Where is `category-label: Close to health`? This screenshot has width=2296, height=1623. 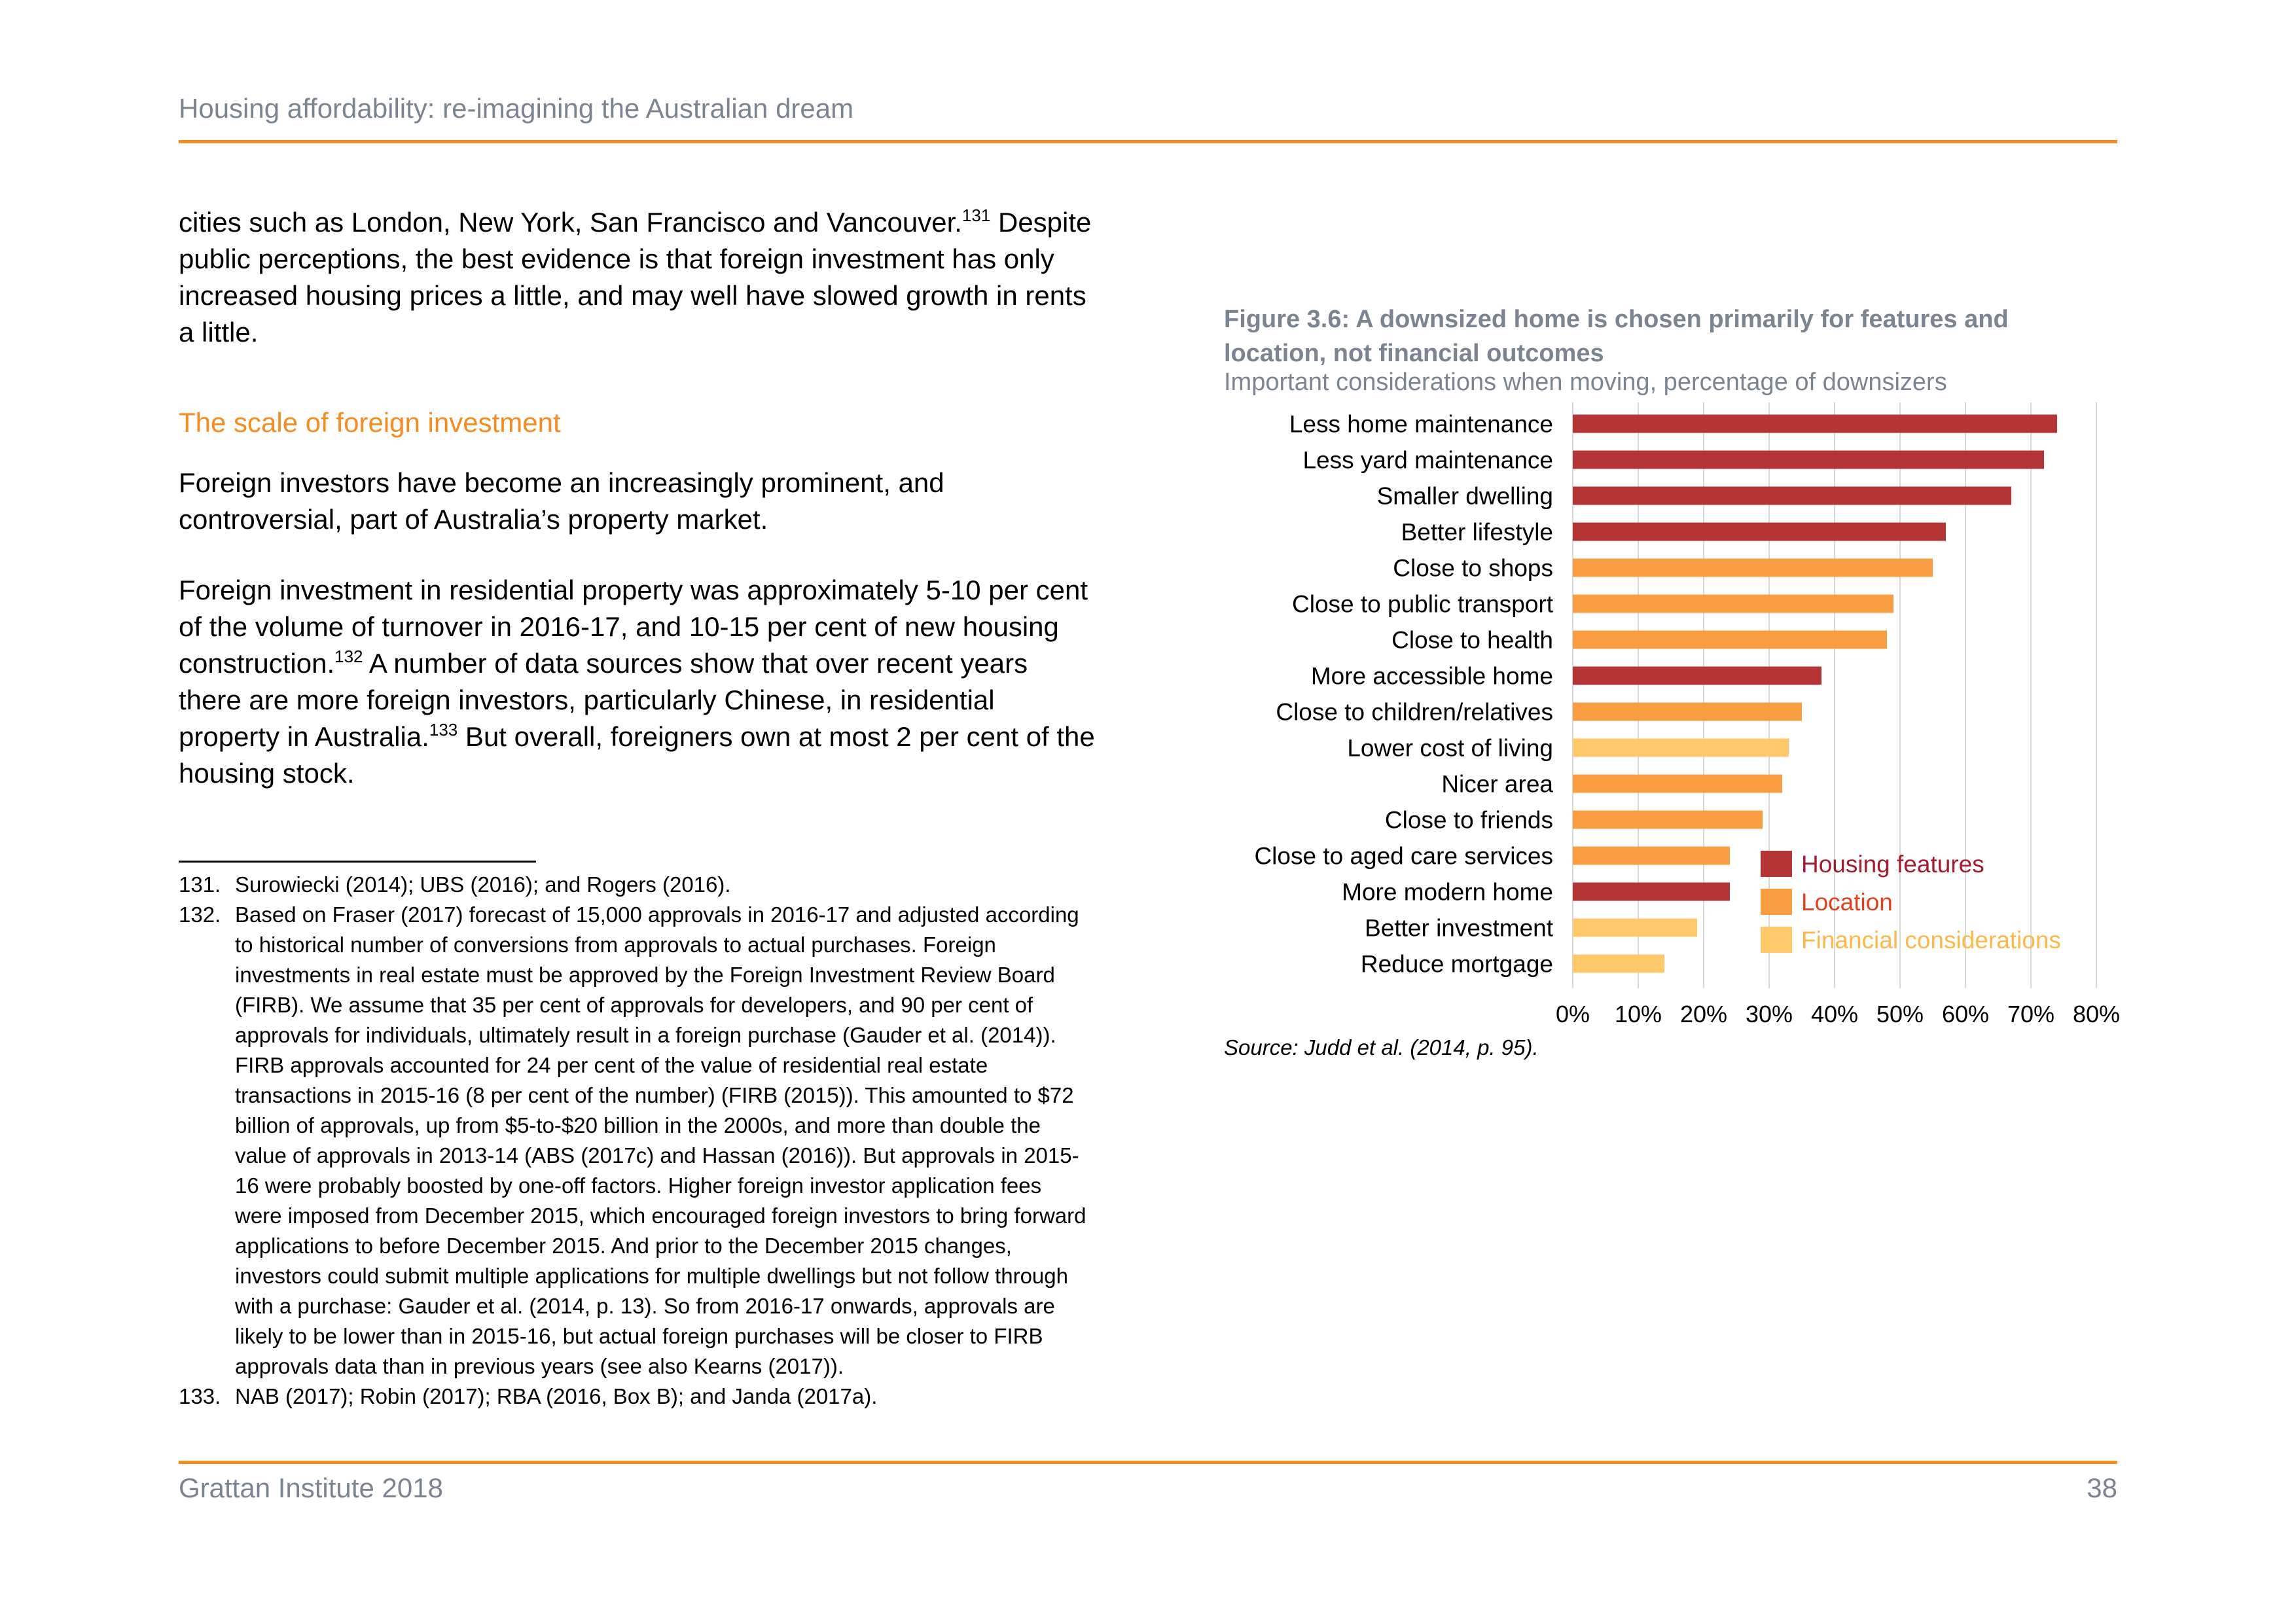 category-label: Close to health is located at coordinates (1472, 640).